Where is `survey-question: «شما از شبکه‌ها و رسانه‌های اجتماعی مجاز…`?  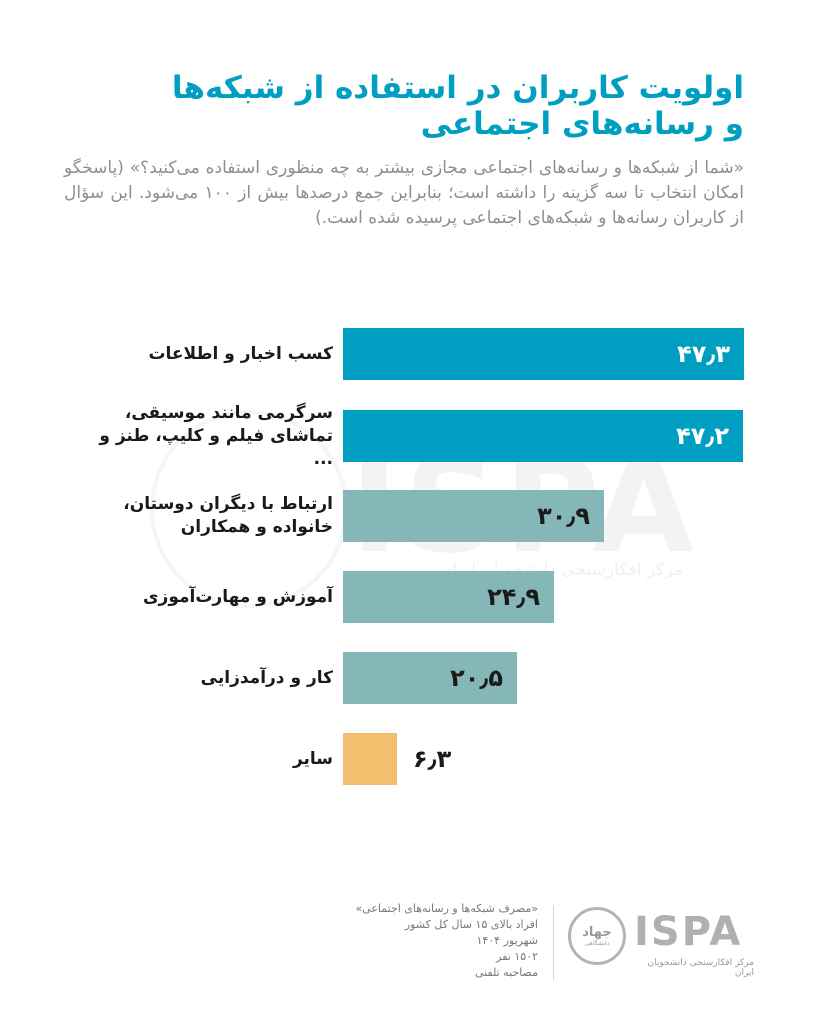 survey-question: «شما از شبکه‌ها و رسانه‌های اجتماعی مجاز… is located at coordinates (404, 193).